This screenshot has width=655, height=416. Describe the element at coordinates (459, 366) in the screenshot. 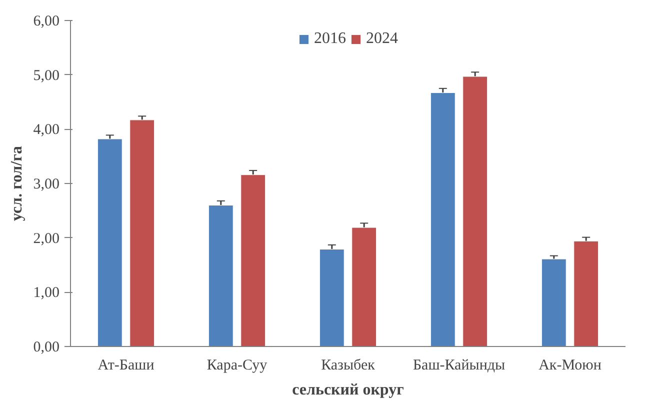

I see `x-tick-label: Баш-Кайынды` at that location.